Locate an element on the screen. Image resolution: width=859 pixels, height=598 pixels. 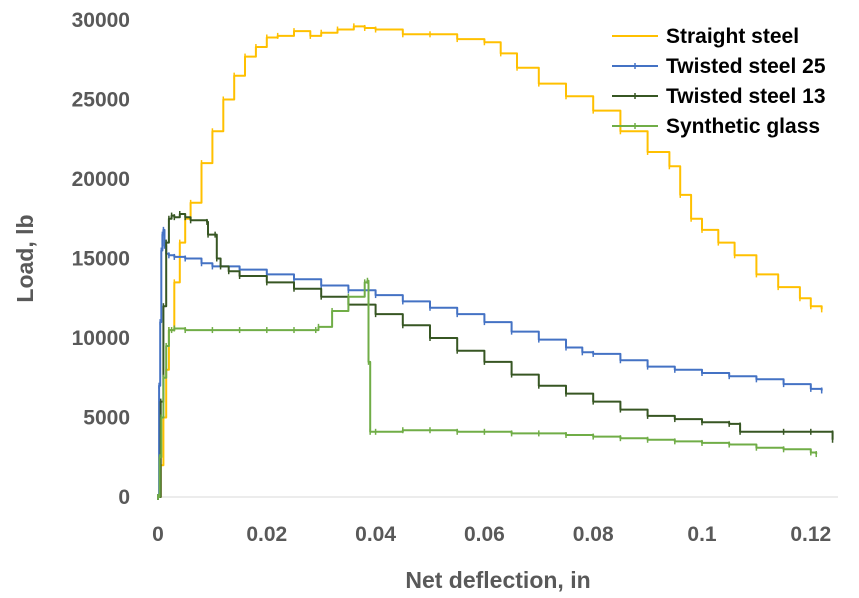
y-tick-label: 10000 is located at coordinates (101, 338).